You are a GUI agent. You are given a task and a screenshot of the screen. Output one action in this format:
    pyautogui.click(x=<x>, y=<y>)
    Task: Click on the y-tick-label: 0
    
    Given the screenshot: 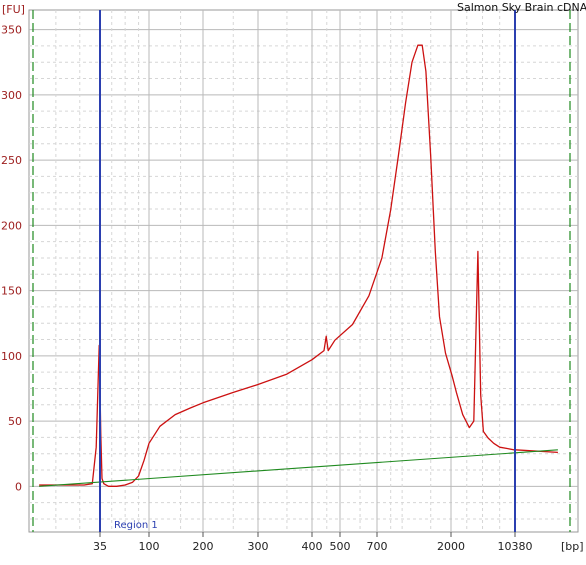 What is the action you would take?
    pyautogui.click(x=18, y=486)
    